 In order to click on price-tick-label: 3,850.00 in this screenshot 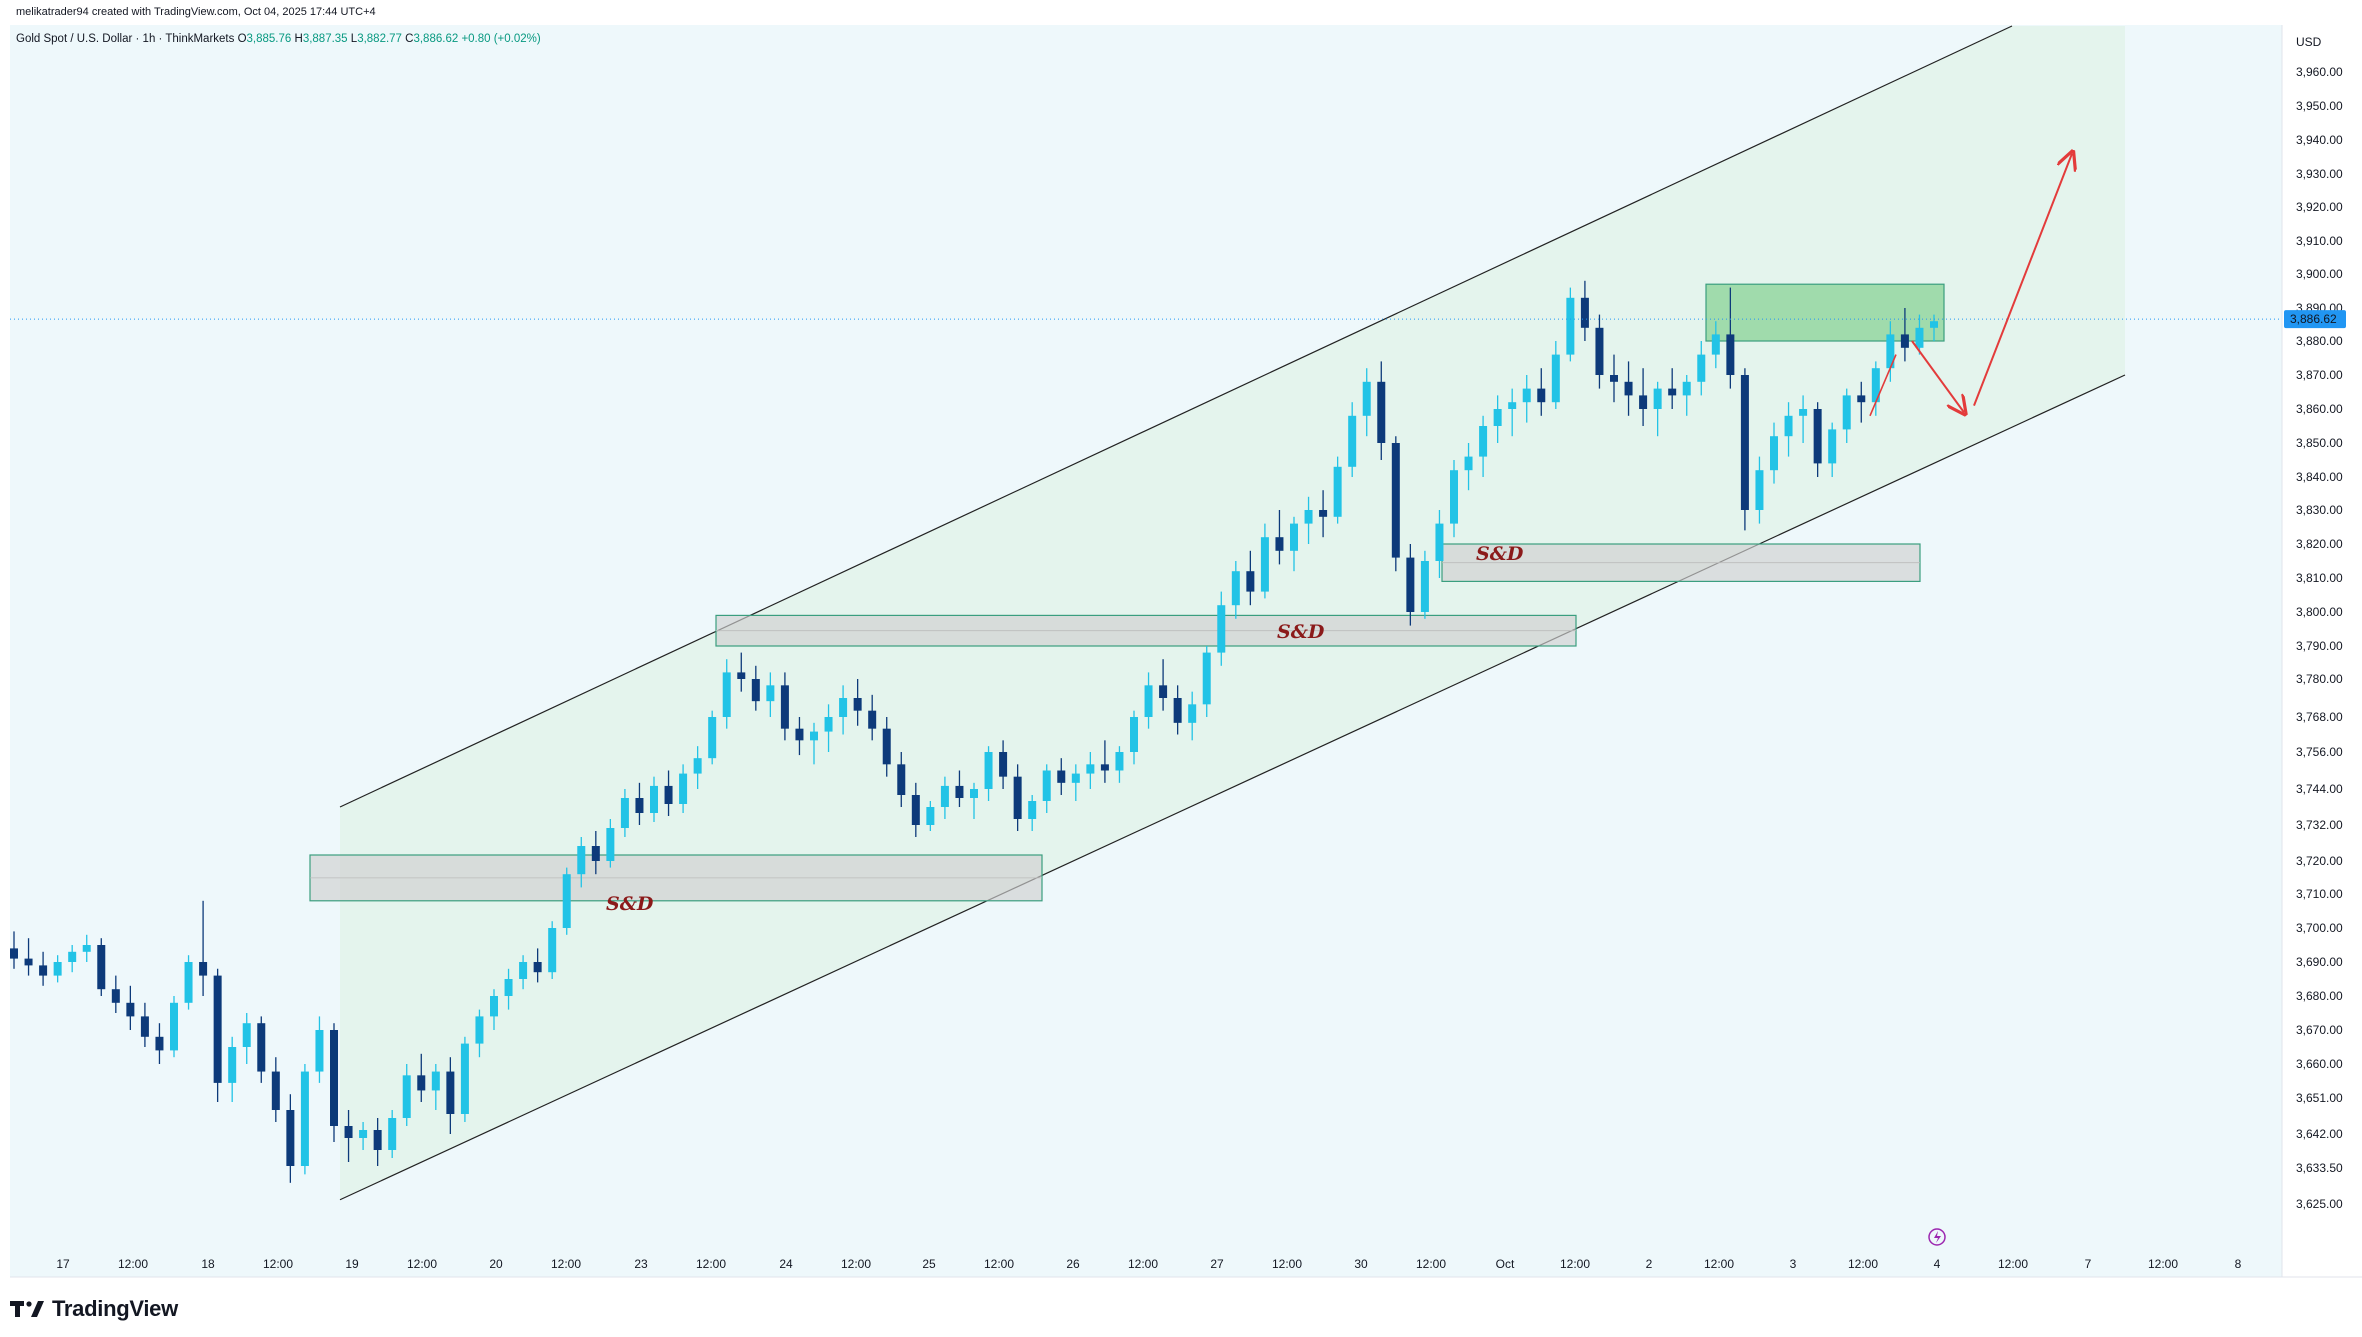, I will do `click(2319, 443)`.